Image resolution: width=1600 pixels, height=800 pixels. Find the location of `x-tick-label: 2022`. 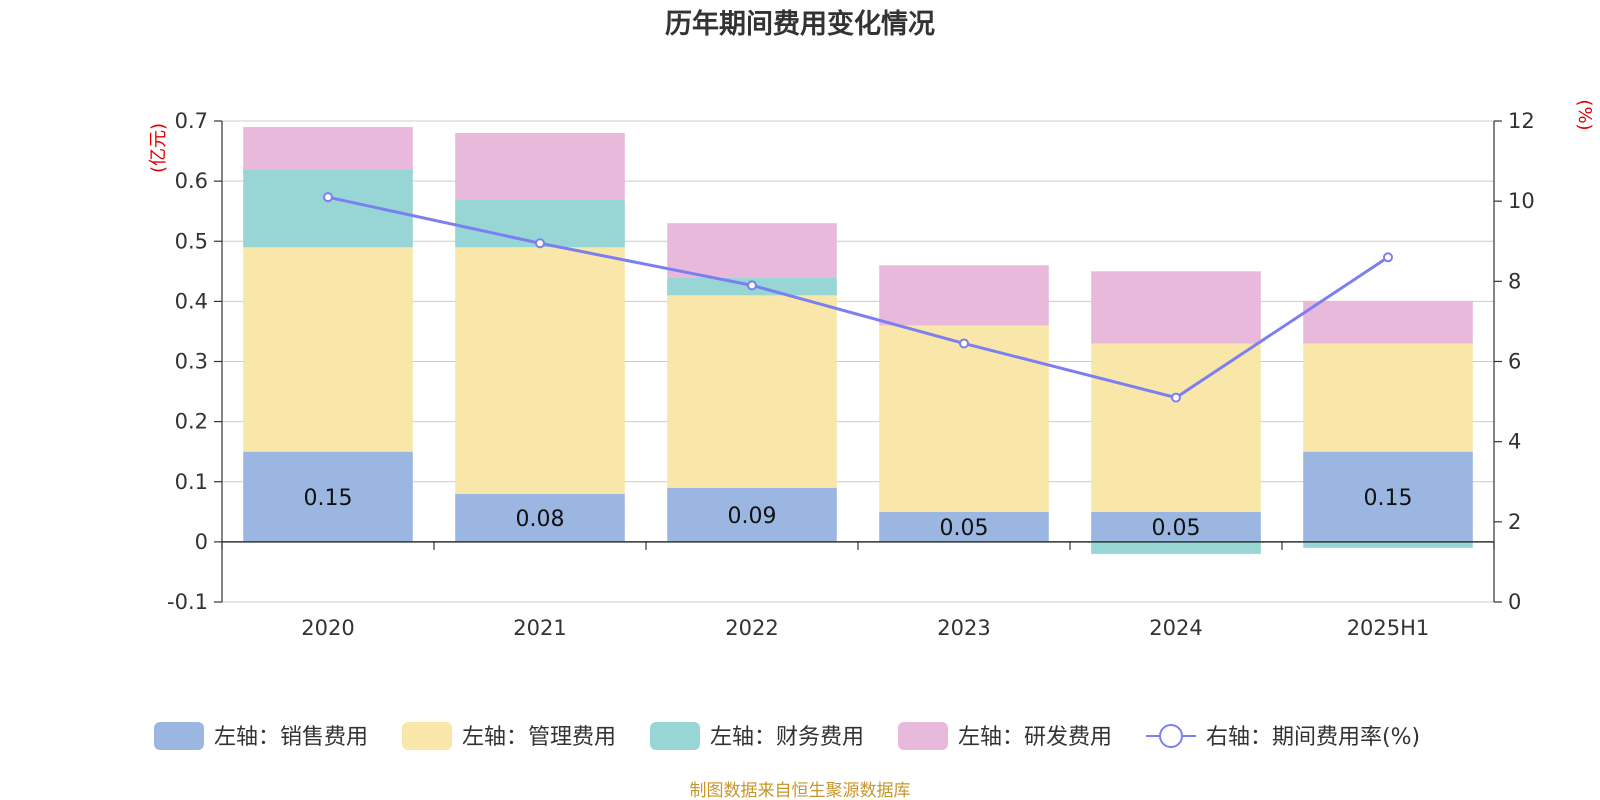

x-tick-label: 2022 is located at coordinates (751, 628).